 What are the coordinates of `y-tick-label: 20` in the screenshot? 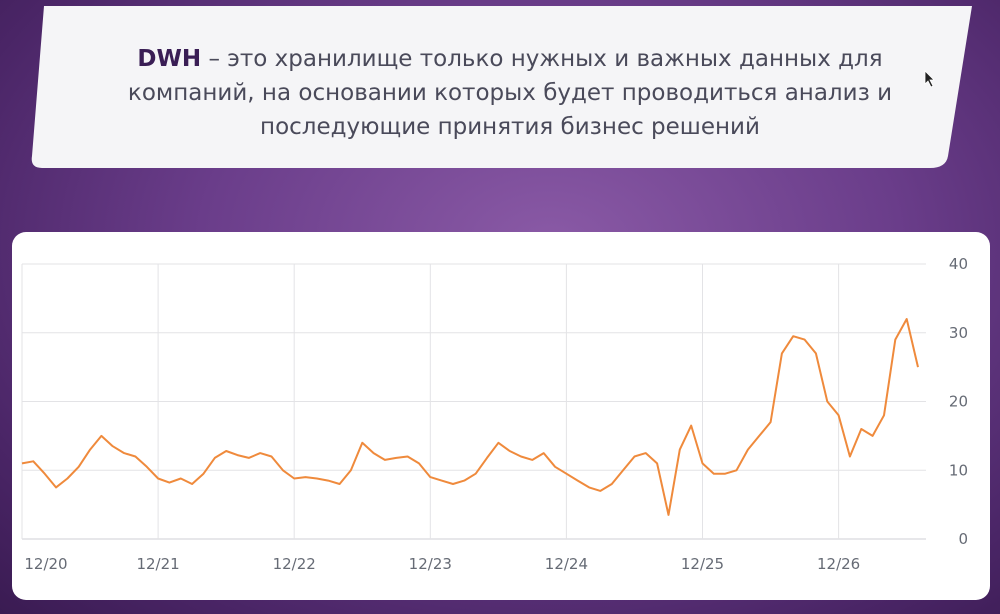 It's located at (958, 402).